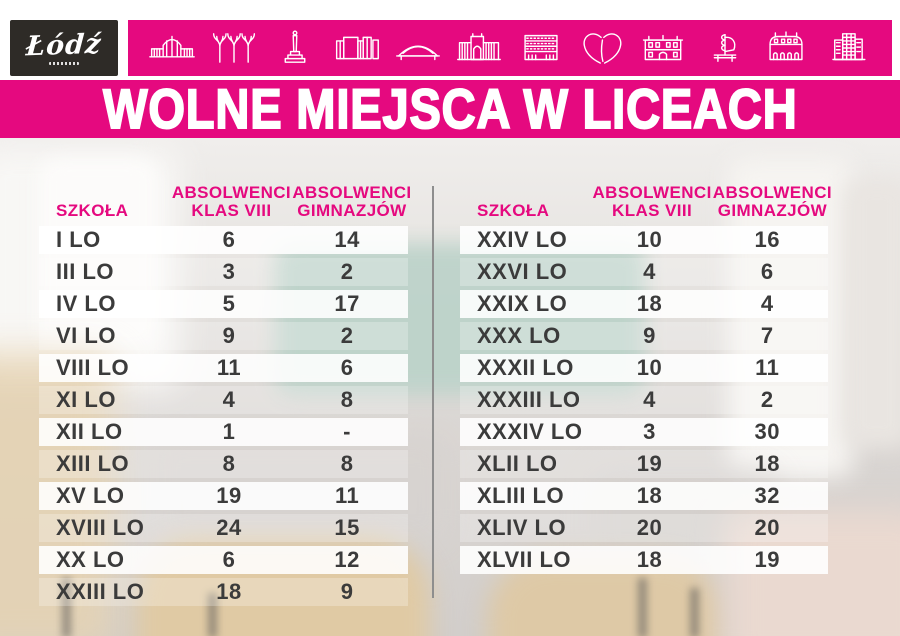 This screenshot has width=900, height=636. Describe the element at coordinates (602, 48) in the screenshot. I see `heart-leaf-icon` at that location.